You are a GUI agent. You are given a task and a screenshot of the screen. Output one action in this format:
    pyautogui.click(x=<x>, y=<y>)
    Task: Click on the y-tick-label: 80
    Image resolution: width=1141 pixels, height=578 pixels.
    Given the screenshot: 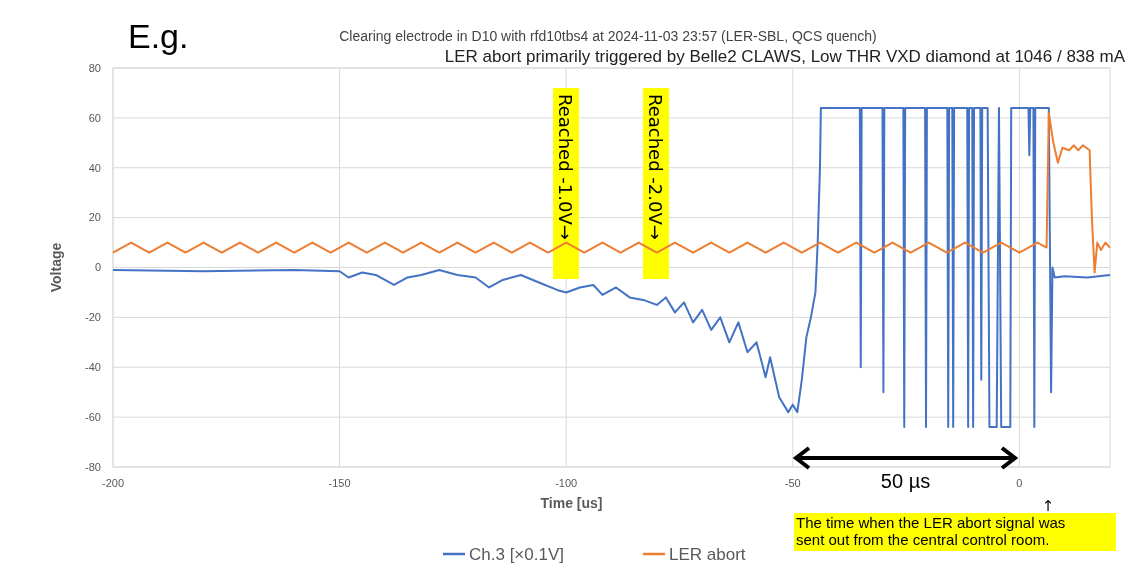 What is the action you would take?
    pyautogui.click(x=94, y=67)
    